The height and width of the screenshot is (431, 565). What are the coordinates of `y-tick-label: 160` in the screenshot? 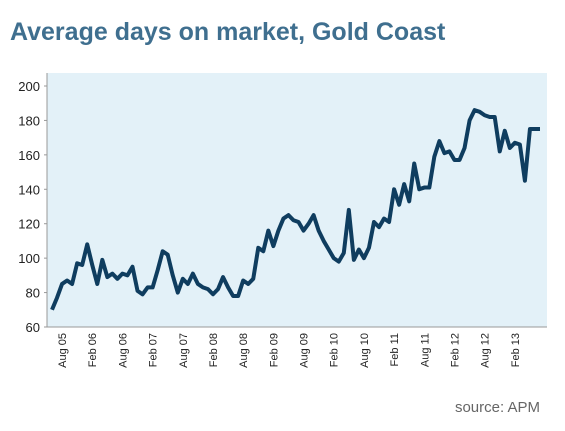 It's located at (29, 155).